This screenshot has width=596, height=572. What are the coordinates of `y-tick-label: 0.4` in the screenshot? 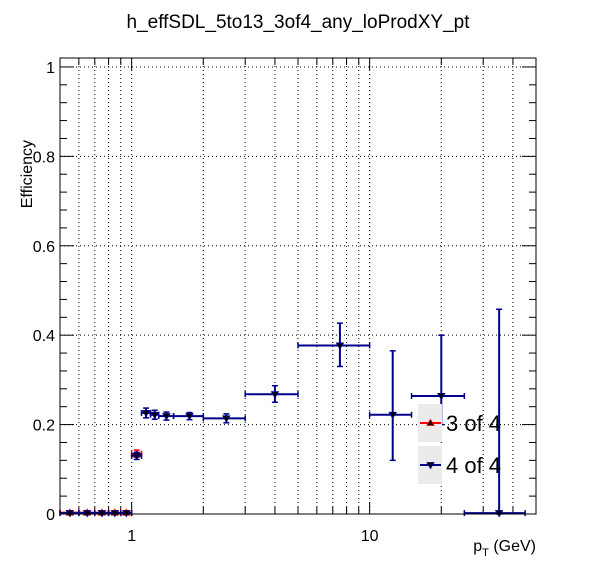 It's located at (44, 336).